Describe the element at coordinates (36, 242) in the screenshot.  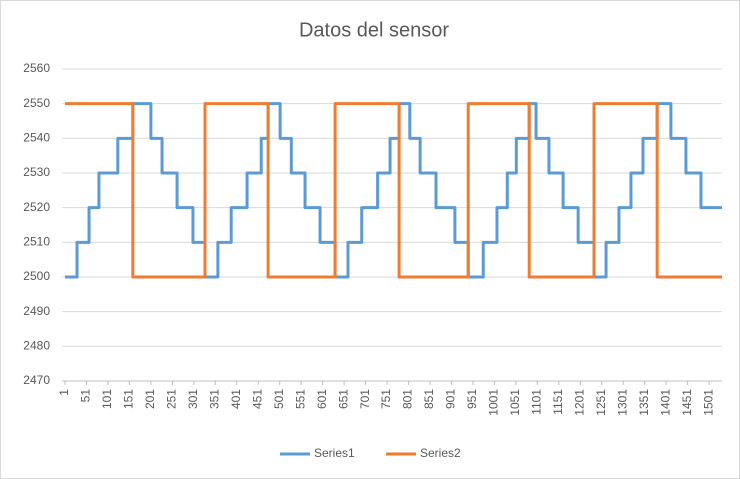
I see `y-tick-label: 2510` at that location.